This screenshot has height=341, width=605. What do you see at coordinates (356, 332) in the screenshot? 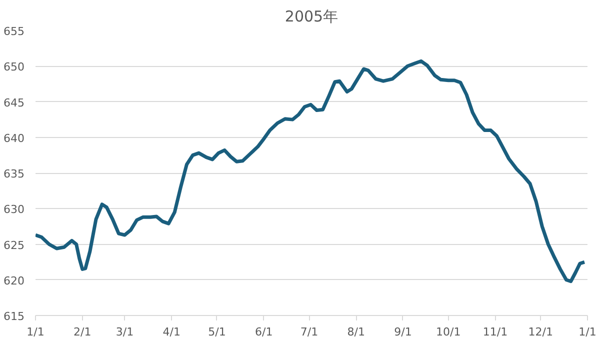
I see `x-tick-label: 8/1` at bounding box center [356, 332].